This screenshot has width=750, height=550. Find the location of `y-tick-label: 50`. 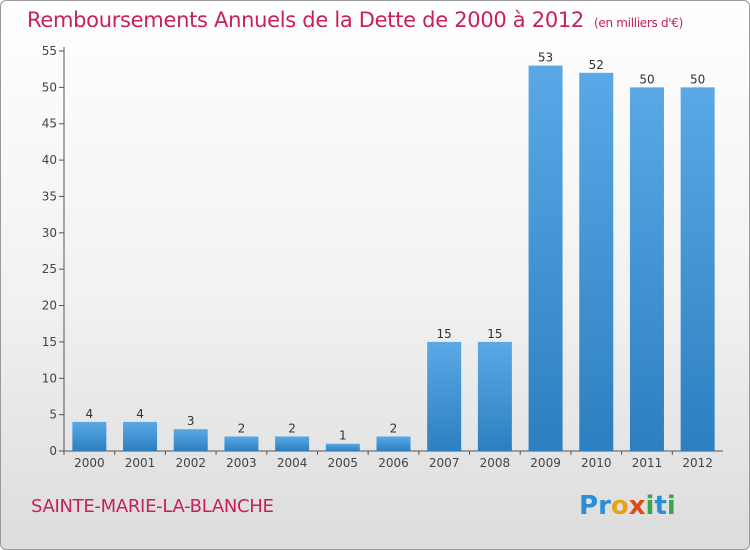

y-tick-label: 50 is located at coordinates (49, 87).